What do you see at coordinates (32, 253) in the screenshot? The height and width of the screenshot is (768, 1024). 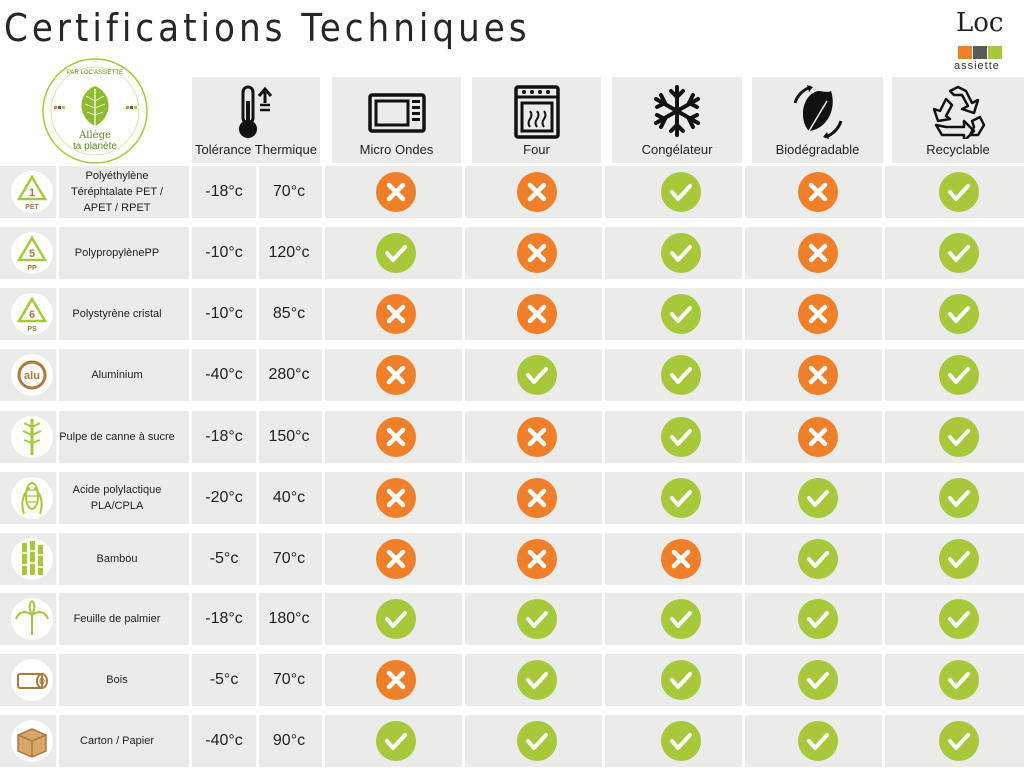 I see `resin-code-5-icon: 5 PP` at bounding box center [32, 253].